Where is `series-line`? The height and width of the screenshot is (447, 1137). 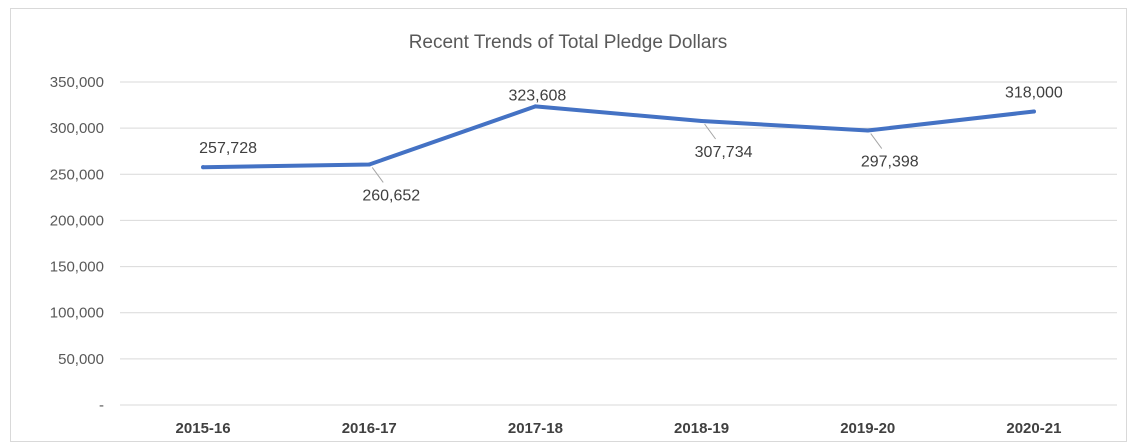 series-line is located at coordinates (618, 137).